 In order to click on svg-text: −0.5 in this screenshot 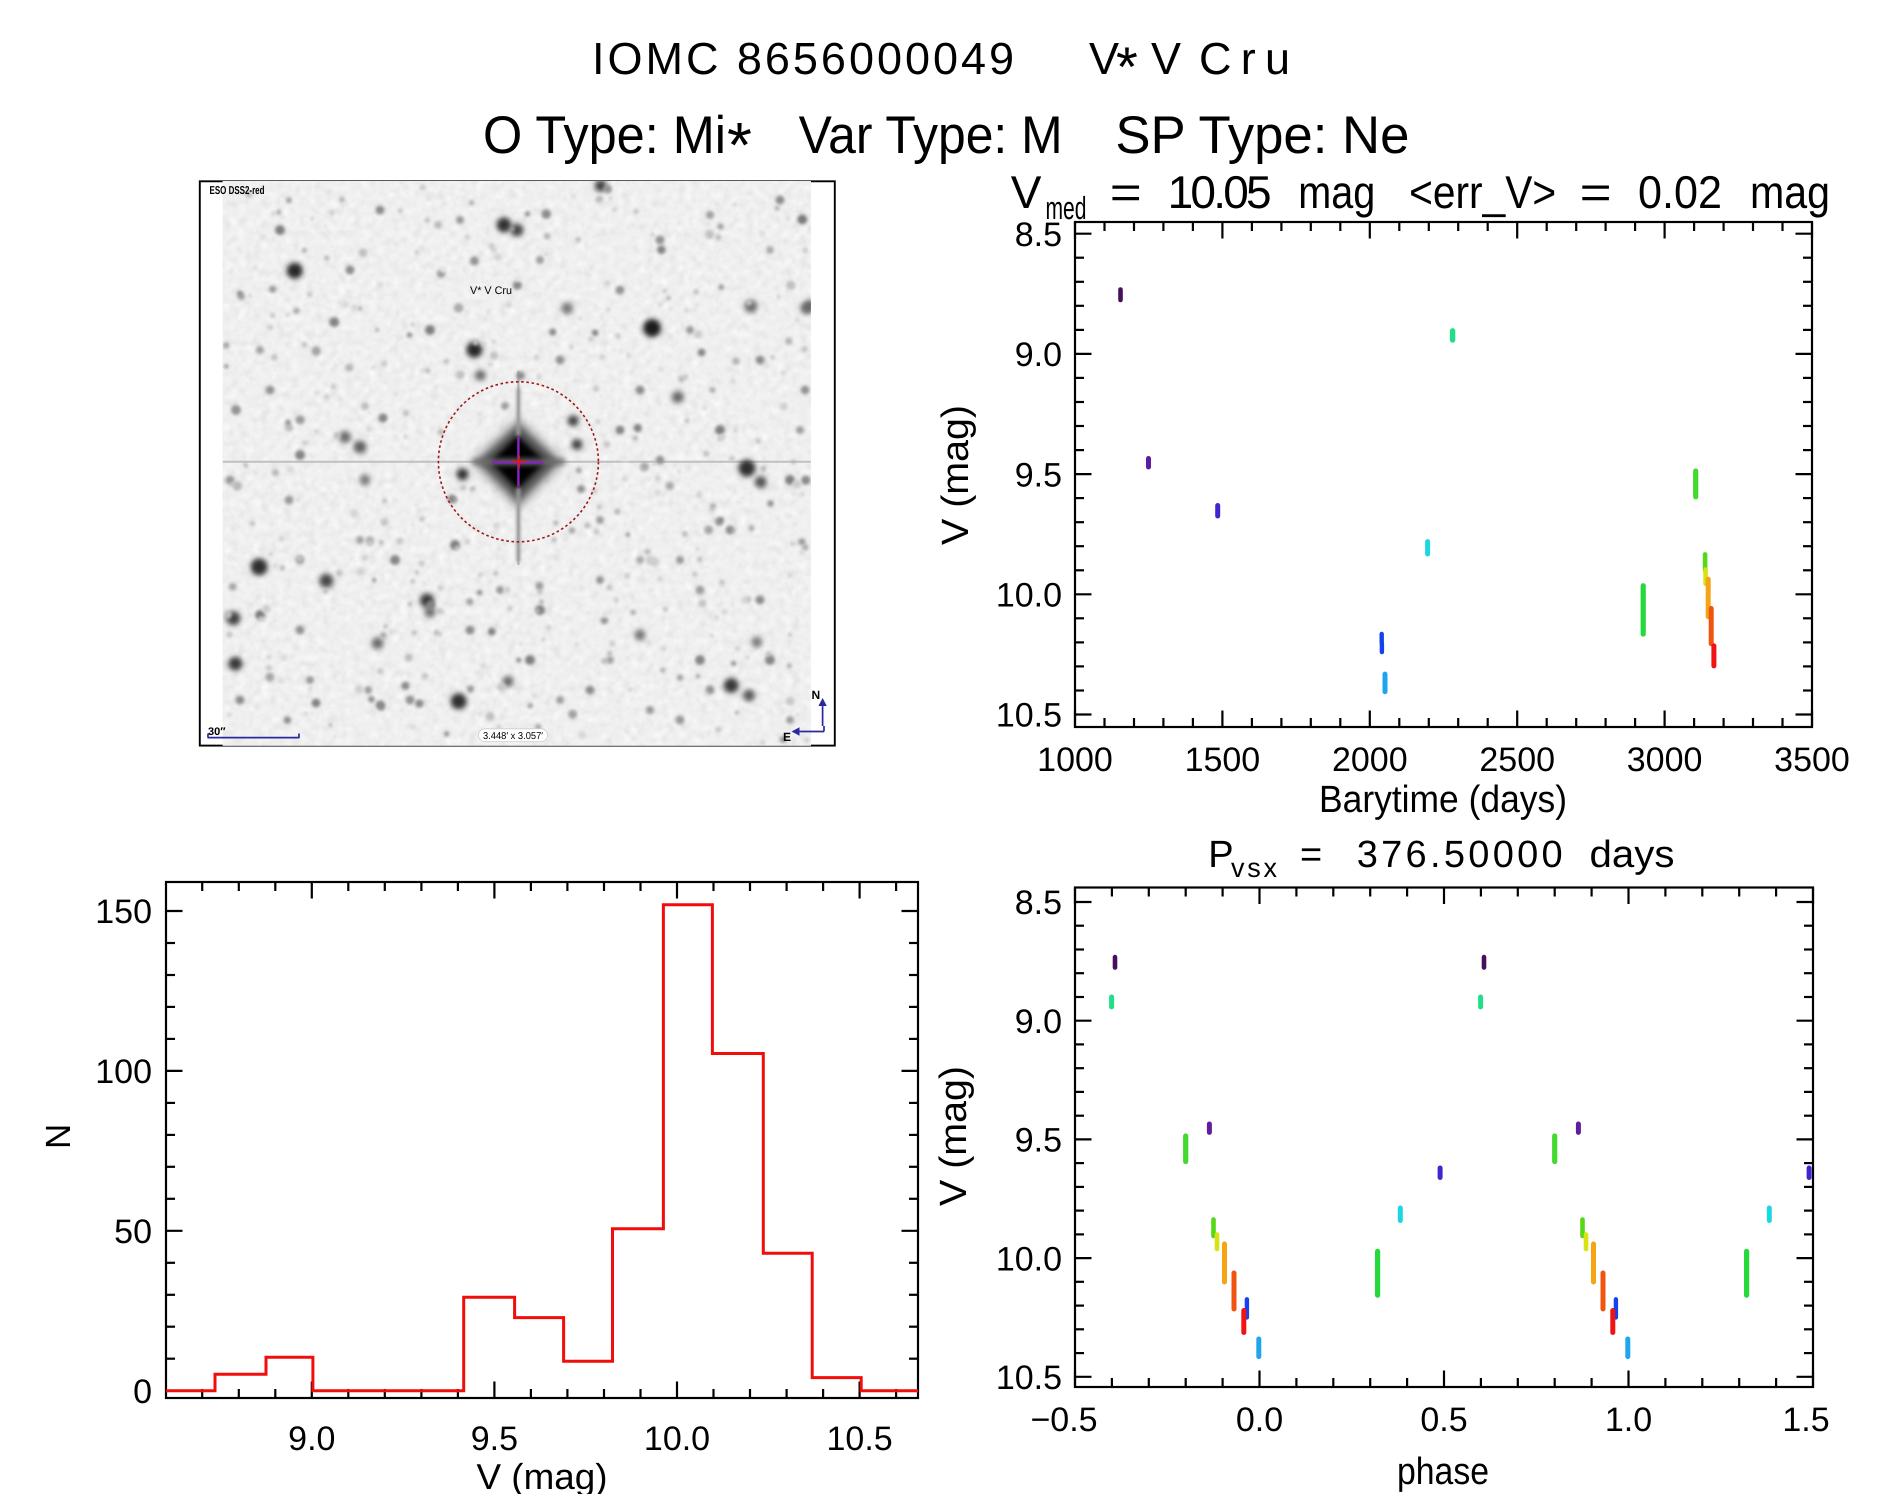, I will do `click(1063, 1420)`.